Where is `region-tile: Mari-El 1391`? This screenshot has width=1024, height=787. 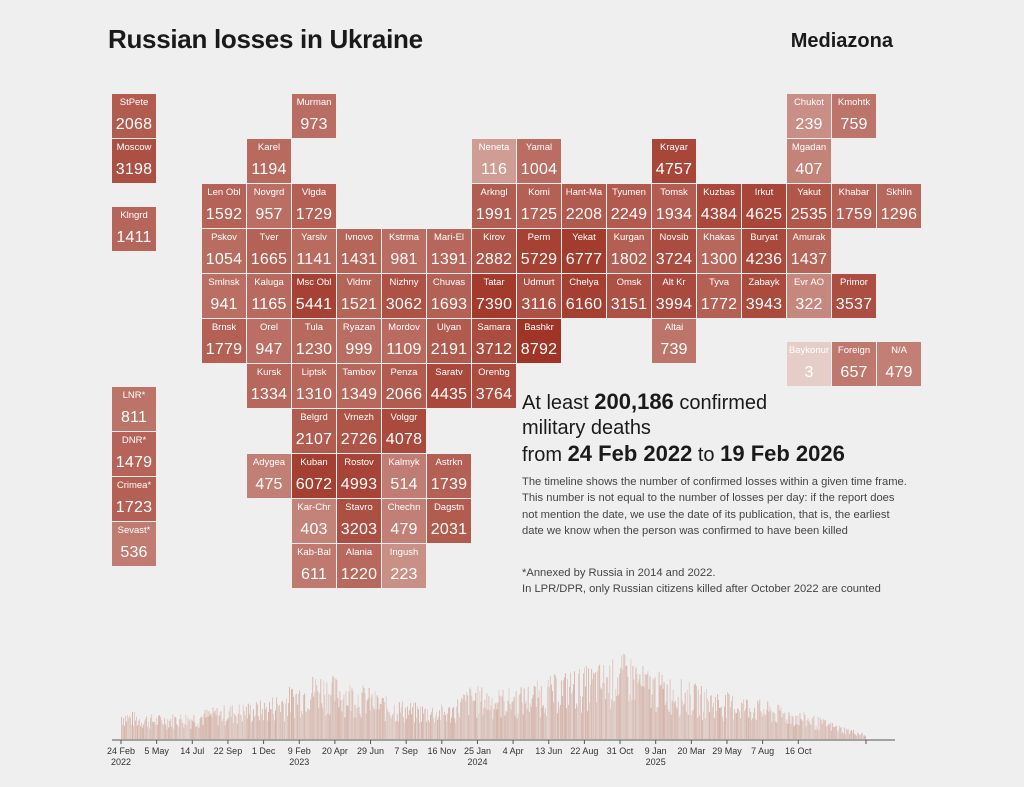
region-tile: Mari-El 1391 is located at coordinates (449, 251).